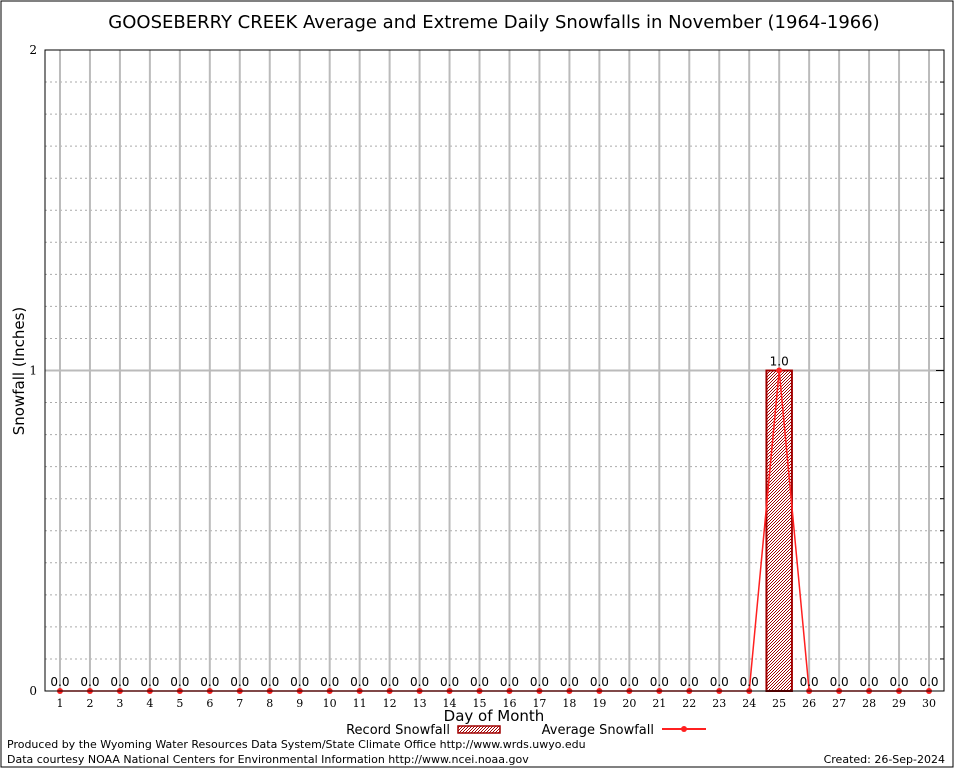 The width and height of the screenshot is (954, 768). Describe the element at coordinates (33, 691) in the screenshot. I see `y-tick-label: 0` at that location.